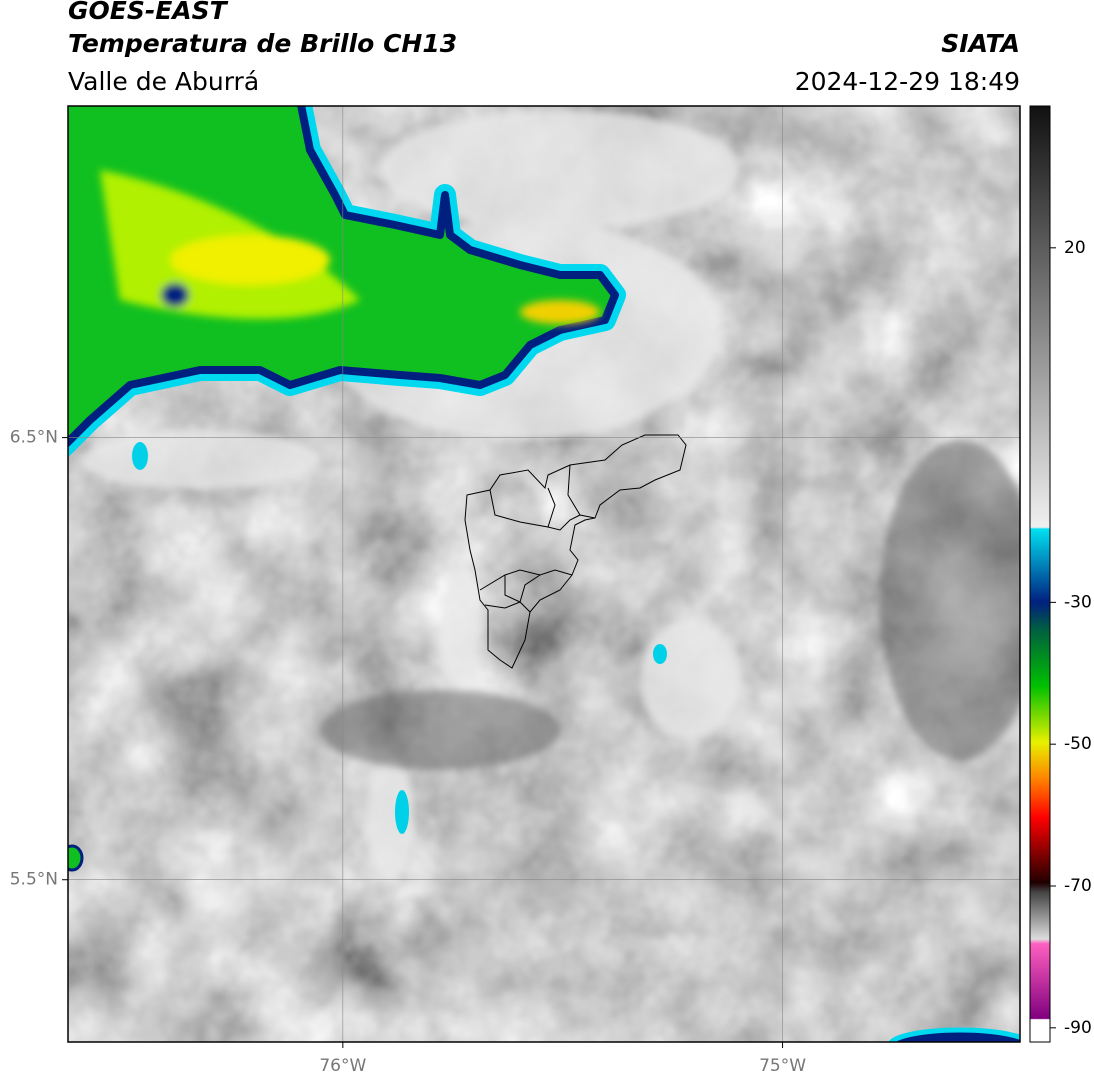  I want to click on subtitle: Temperatura de Brillo CH13, so click(262, 43).